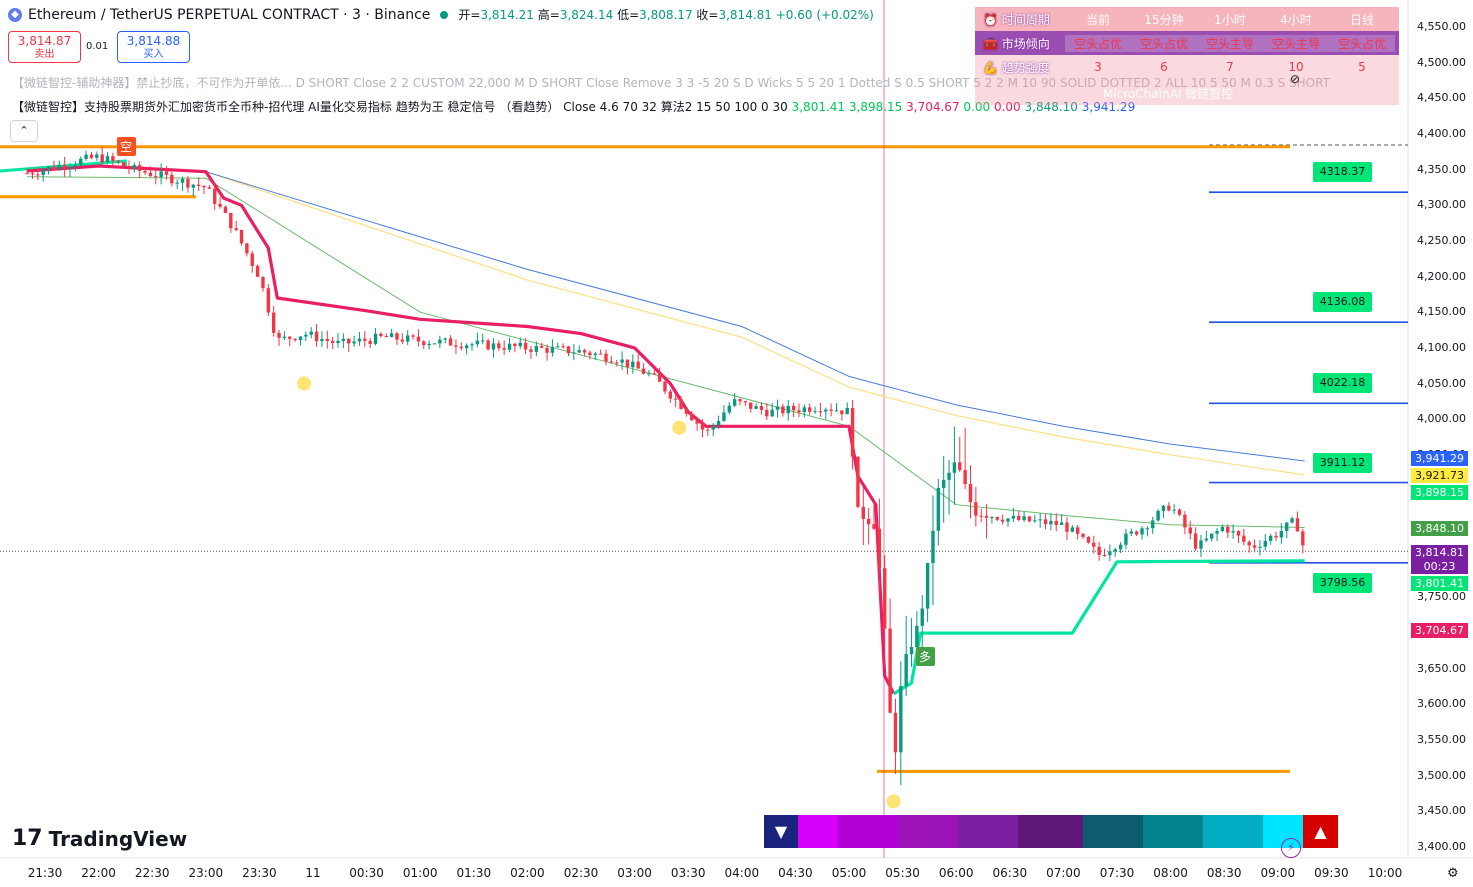 The width and height of the screenshot is (1473, 887). What do you see at coordinates (1230, 43) in the screenshot?
I see `market-bias-cell: 空头主导` at bounding box center [1230, 43].